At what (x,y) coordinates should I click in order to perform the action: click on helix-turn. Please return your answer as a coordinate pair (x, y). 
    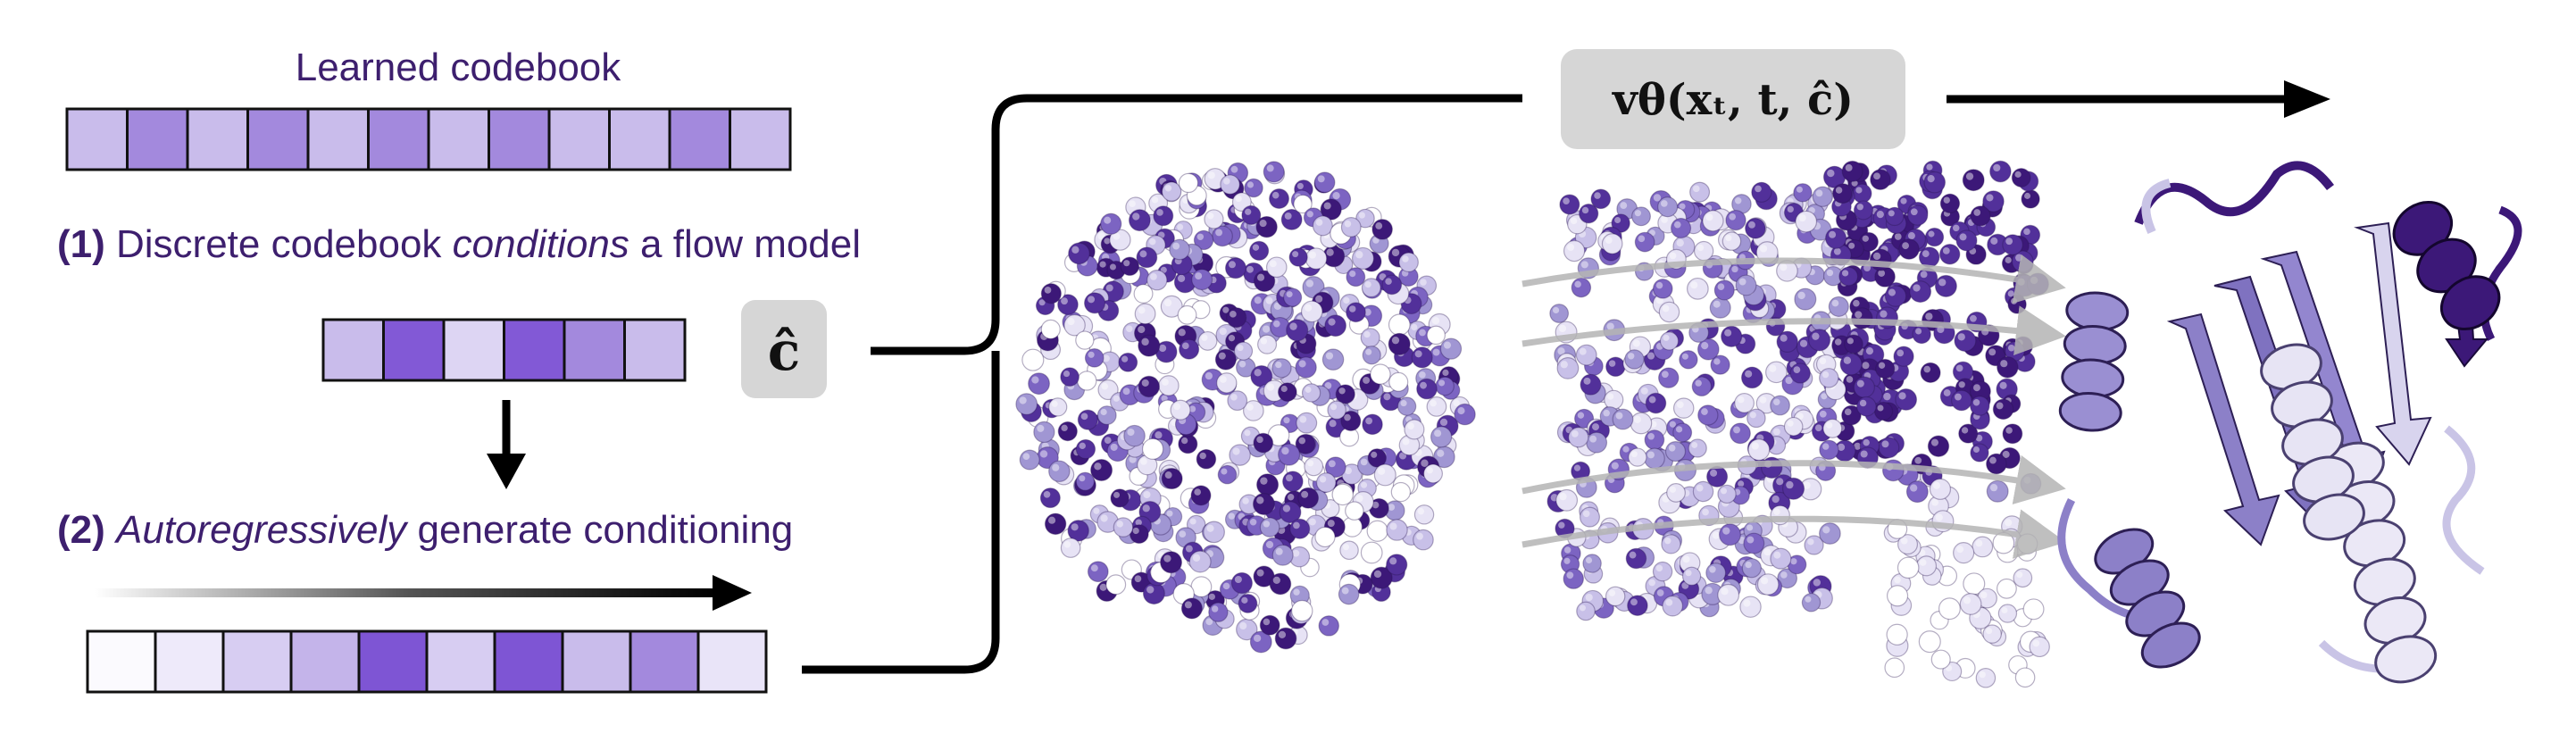
    Looking at the image, I should click on (2090, 412).